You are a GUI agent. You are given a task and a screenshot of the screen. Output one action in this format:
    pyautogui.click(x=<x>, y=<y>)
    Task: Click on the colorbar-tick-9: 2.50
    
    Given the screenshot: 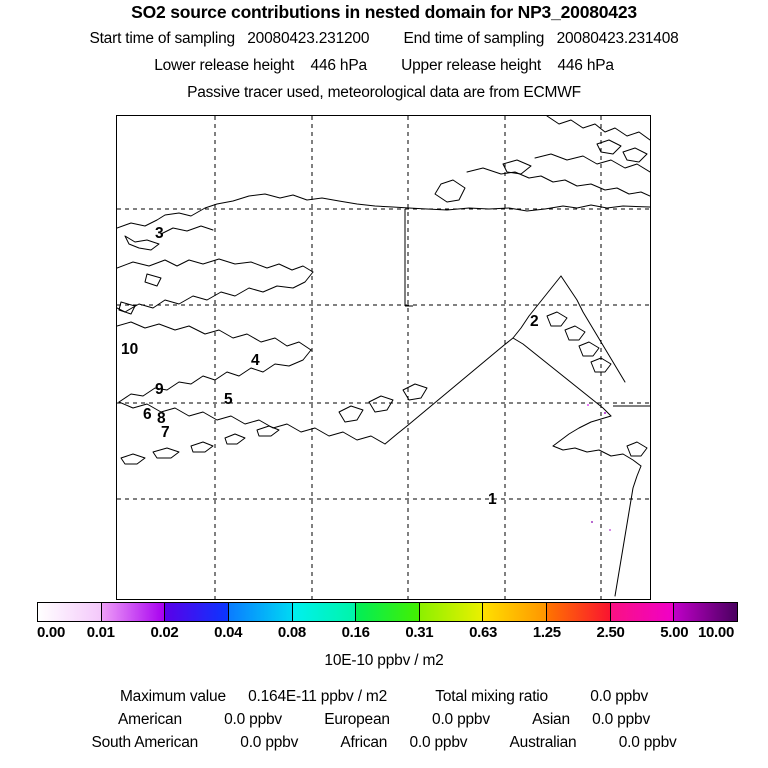 What is the action you would take?
    pyautogui.click(x=610, y=632)
    